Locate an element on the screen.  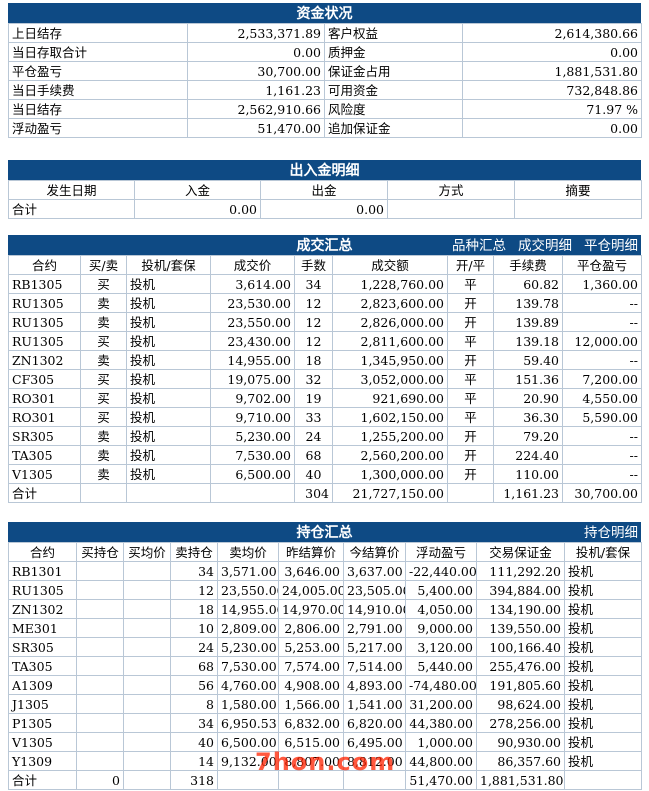
table-cell: P1305 is located at coordinates (42, 723).